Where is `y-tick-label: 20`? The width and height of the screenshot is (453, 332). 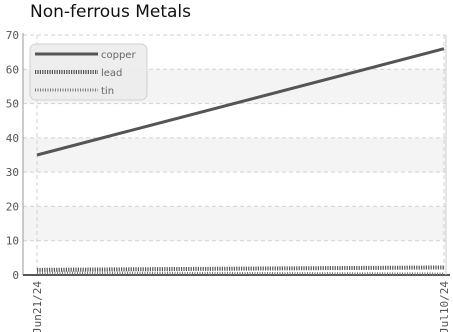
y-tick-label: 20 is located at coordinates (12, 206).